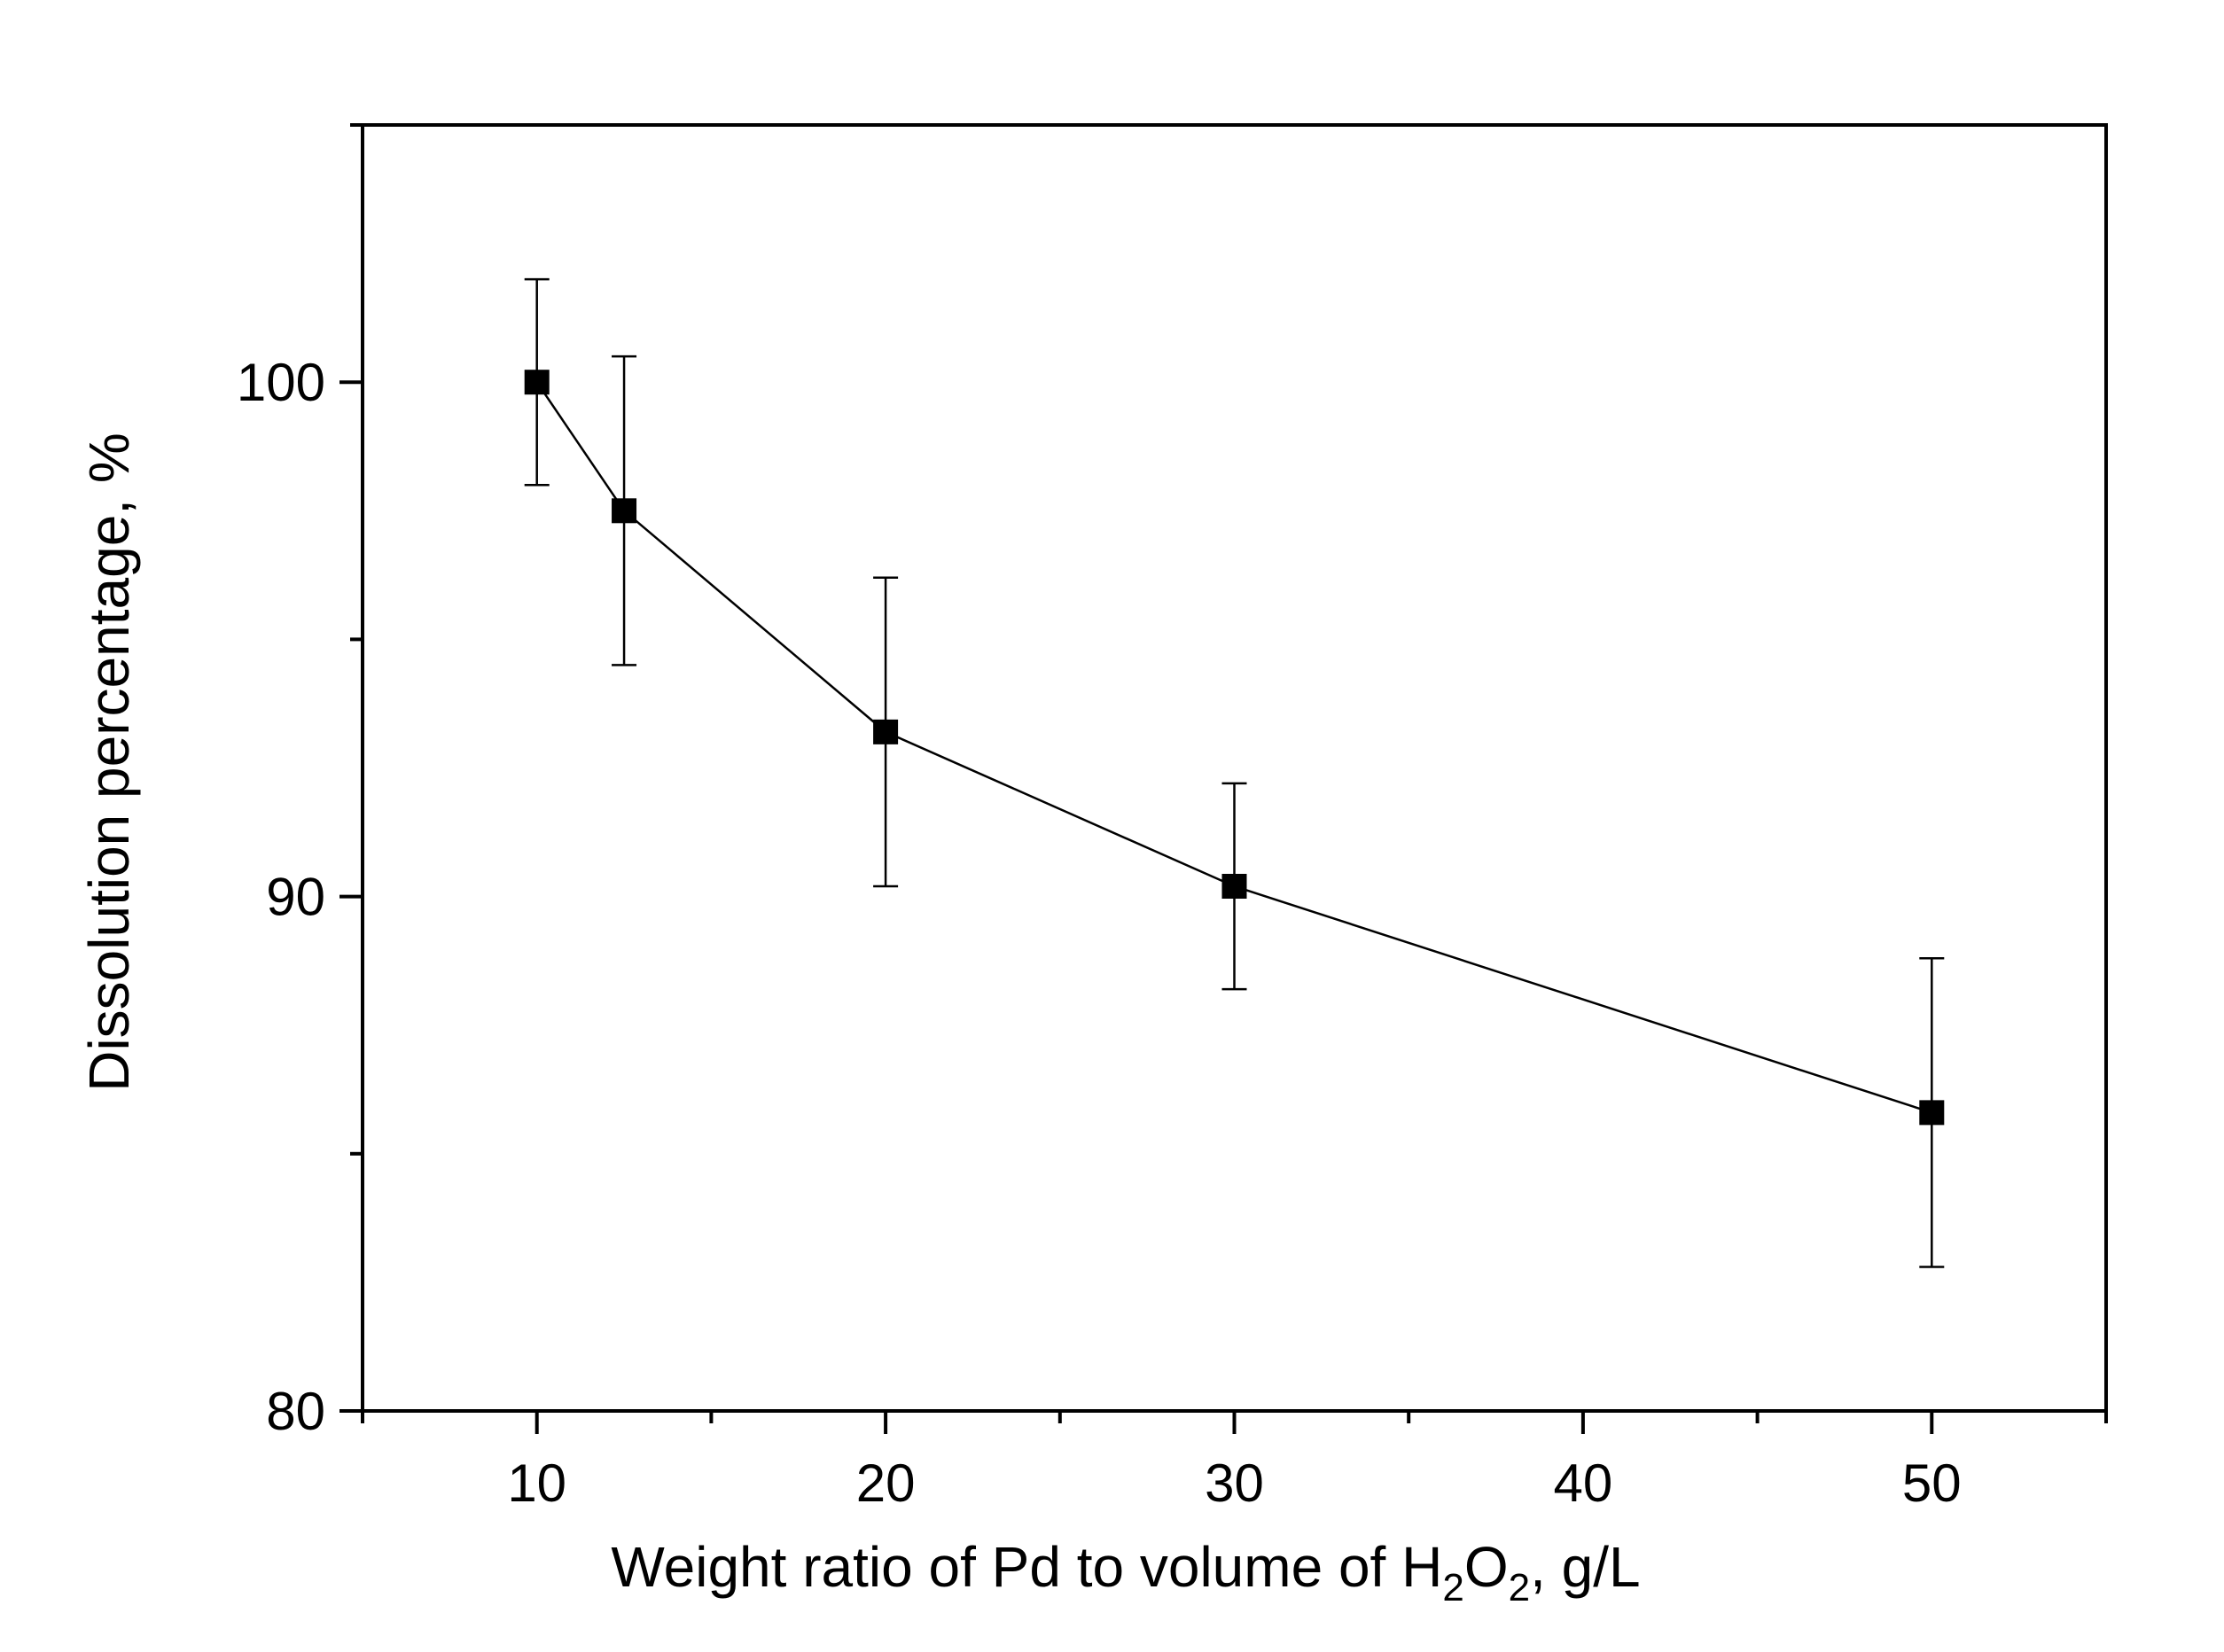  I want to click on x-tick-label: 20, so click(886, 1483).